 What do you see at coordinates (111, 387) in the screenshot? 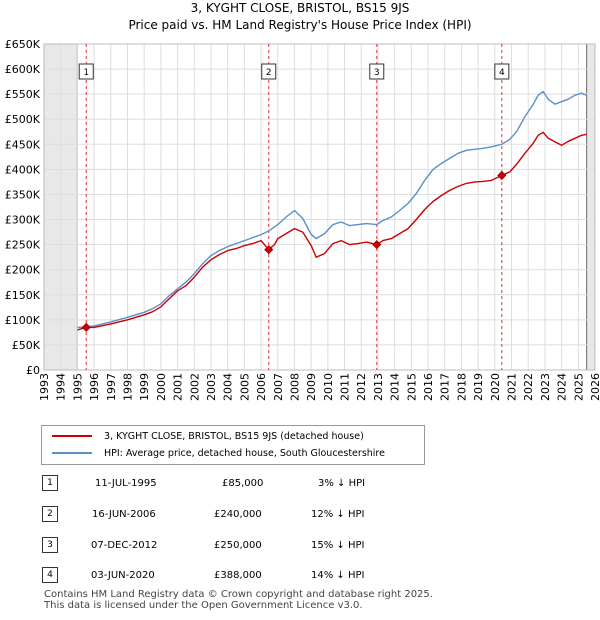
I see `x-tick-label: 1997` at bounding box center [111, 387].